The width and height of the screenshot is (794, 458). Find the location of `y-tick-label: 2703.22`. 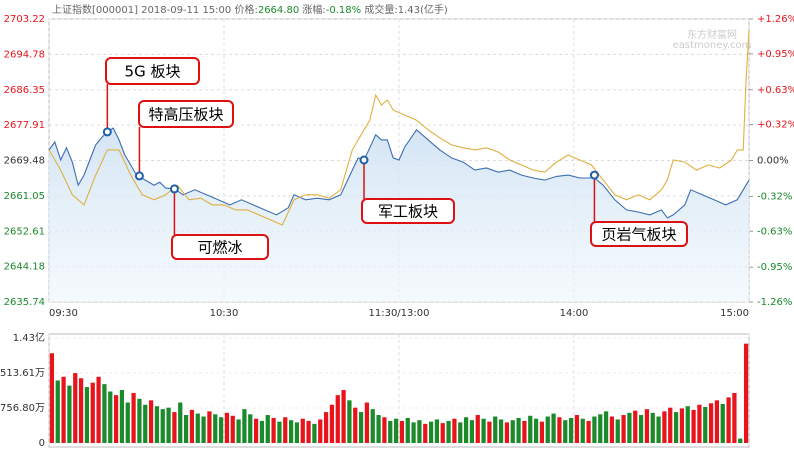

y-tick-label: 2703.22 is located at coordinates (24, 19).